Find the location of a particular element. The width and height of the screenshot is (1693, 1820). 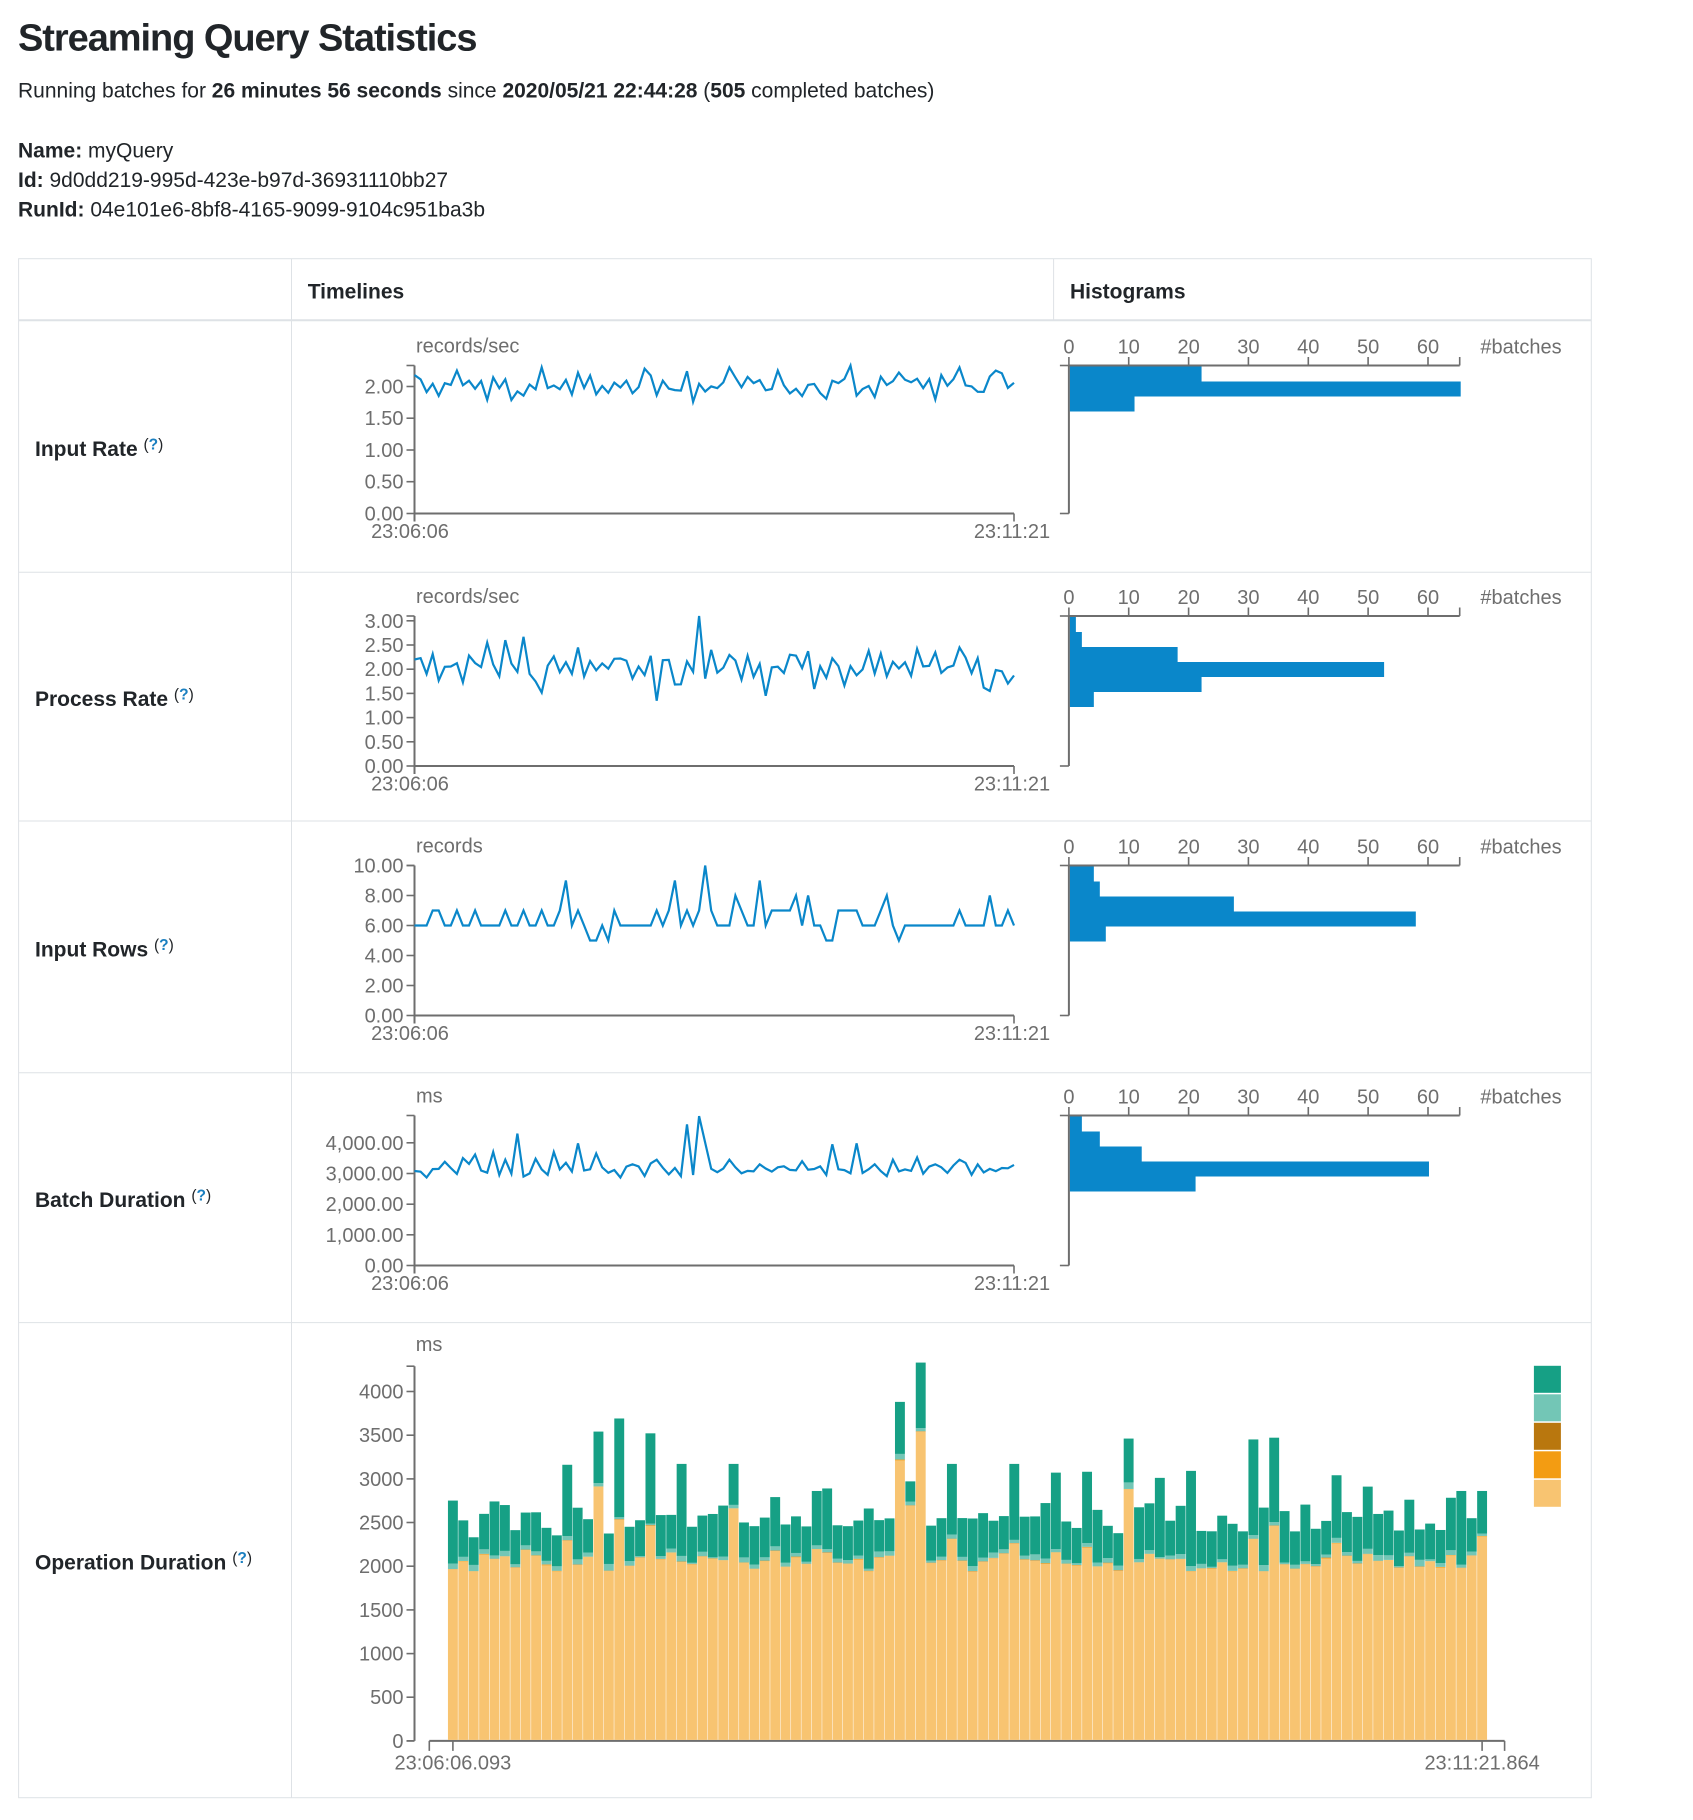

svg-text: records is located at coordinates (449, 847).